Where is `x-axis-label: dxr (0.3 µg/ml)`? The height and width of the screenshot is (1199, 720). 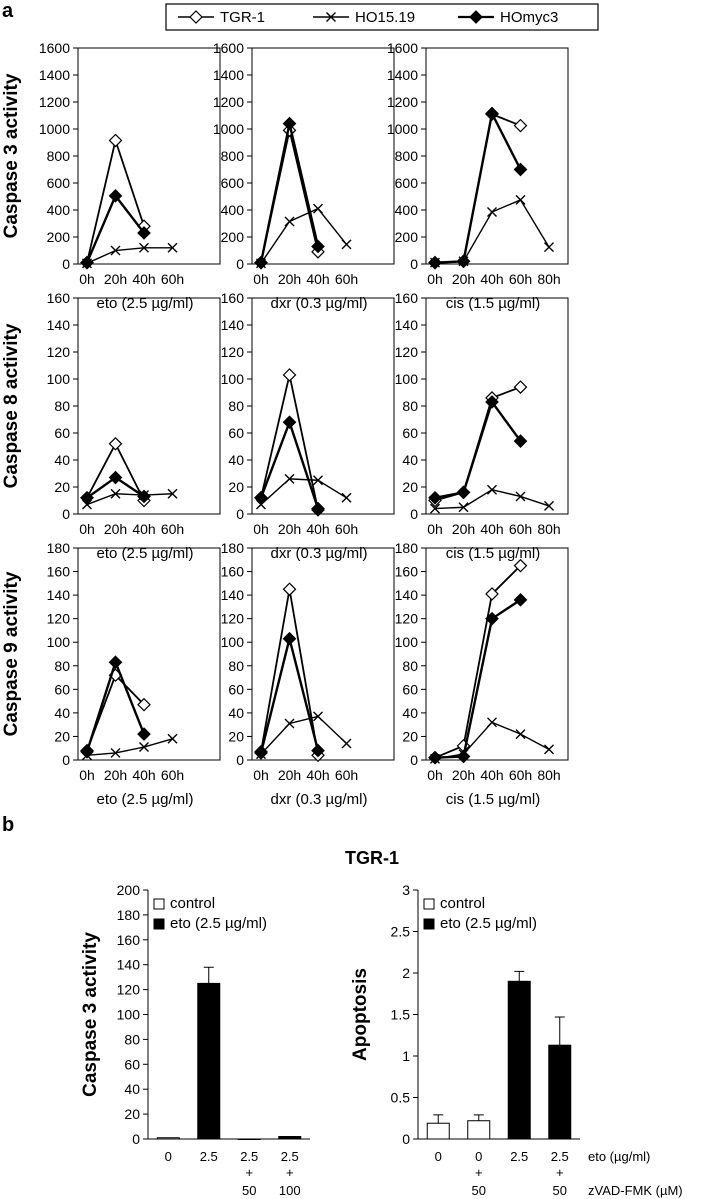
x-axis-label: dxr (0.3 µg/ml) is located at coordinates (319, 799).